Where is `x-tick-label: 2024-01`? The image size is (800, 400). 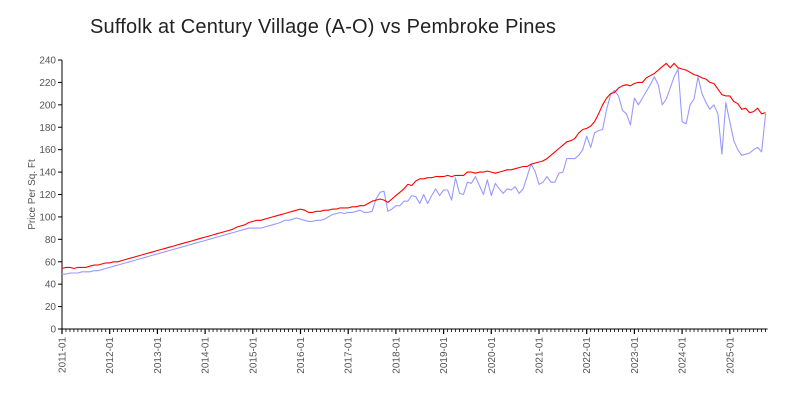 x-tick-label: 2024-01 is located at coordinates (683, 355).